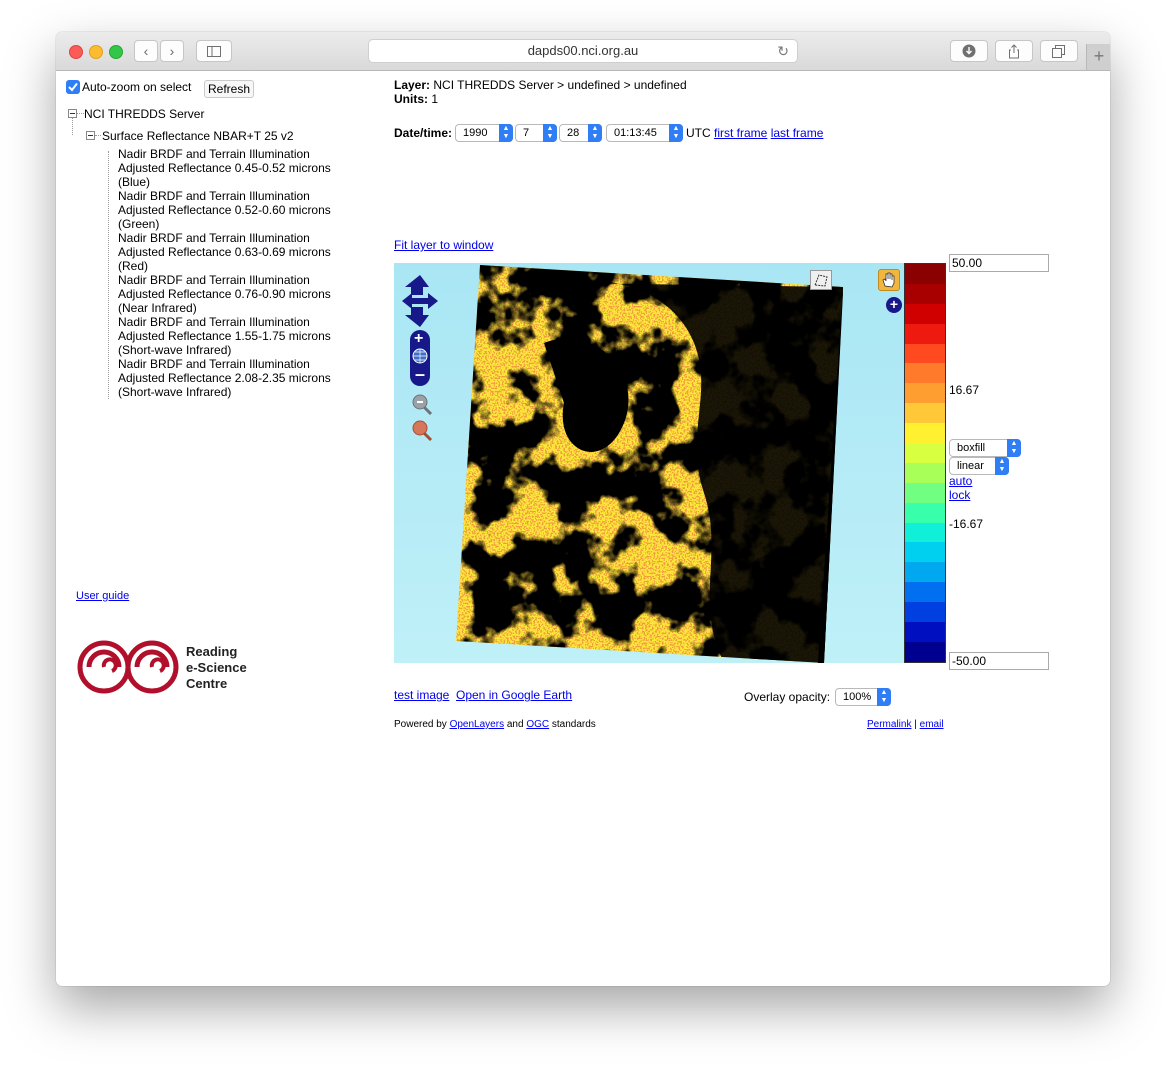 Image resolution: width=1166 pixels, height=1066 pixels. Describe the element at coordinates (536, 133) in the screenshot. I see `month-select: 7 ▲ ▼` at that location.